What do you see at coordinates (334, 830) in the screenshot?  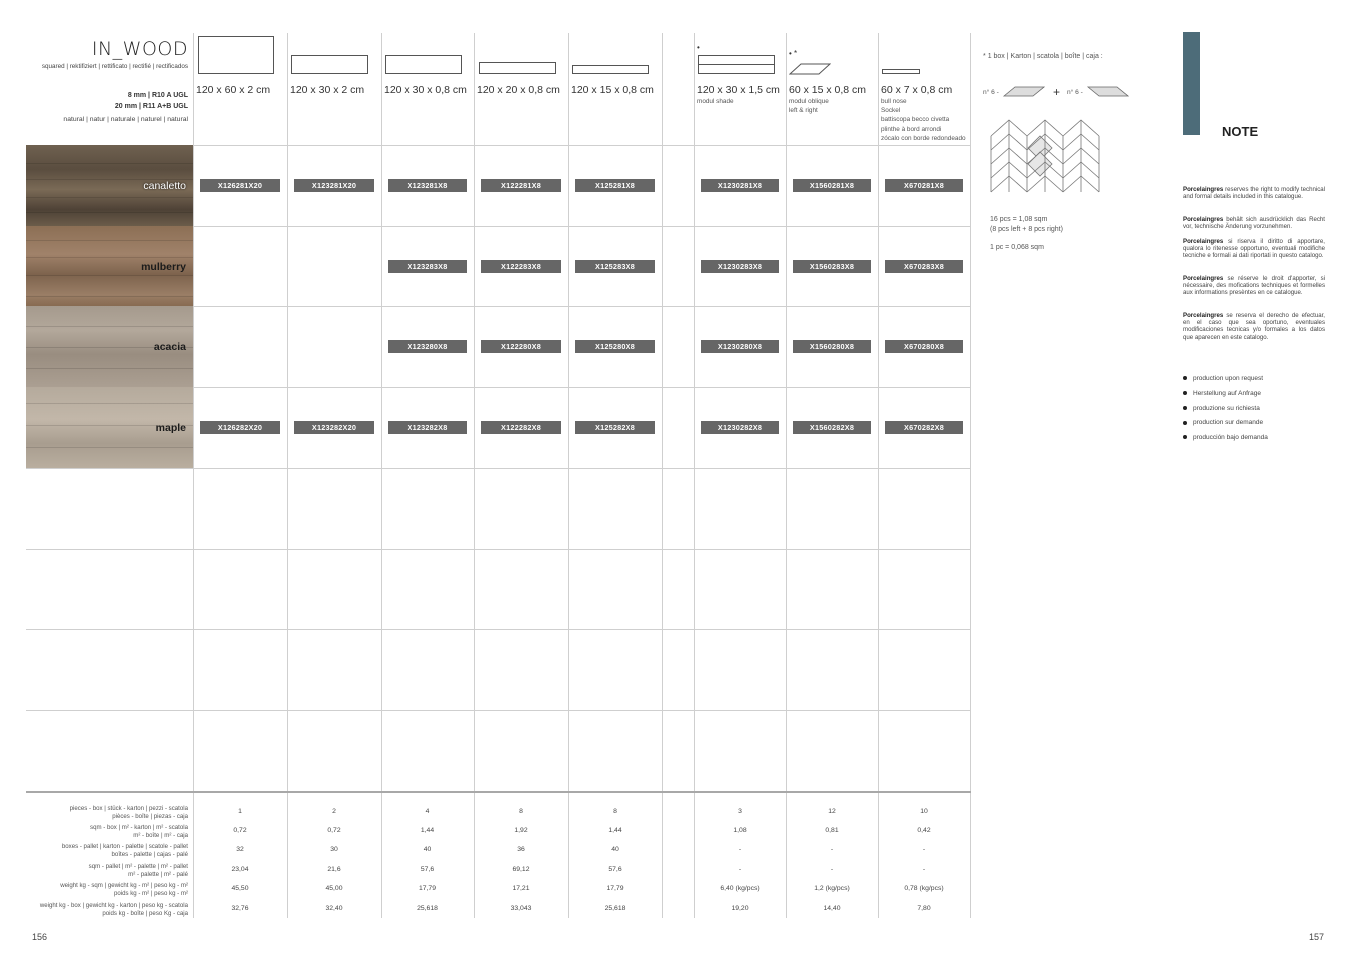 I see `packing-value: 0,72` at bounding box center [334, 830].